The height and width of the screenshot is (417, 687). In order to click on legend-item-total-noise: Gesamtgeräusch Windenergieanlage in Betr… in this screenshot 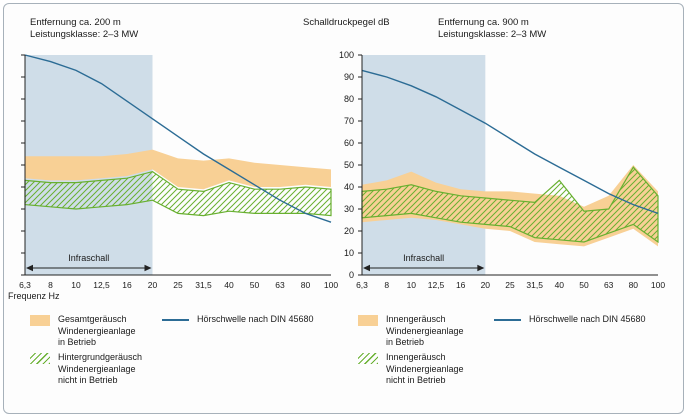, I will do `click(83, 331)`.